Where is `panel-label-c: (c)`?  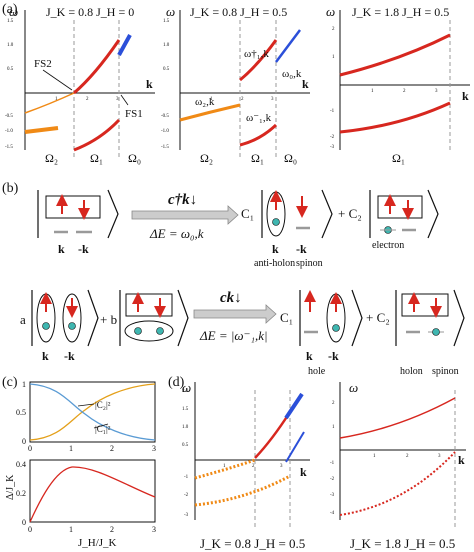
panel-label-c: (c) is located at coordinates (10, 382).